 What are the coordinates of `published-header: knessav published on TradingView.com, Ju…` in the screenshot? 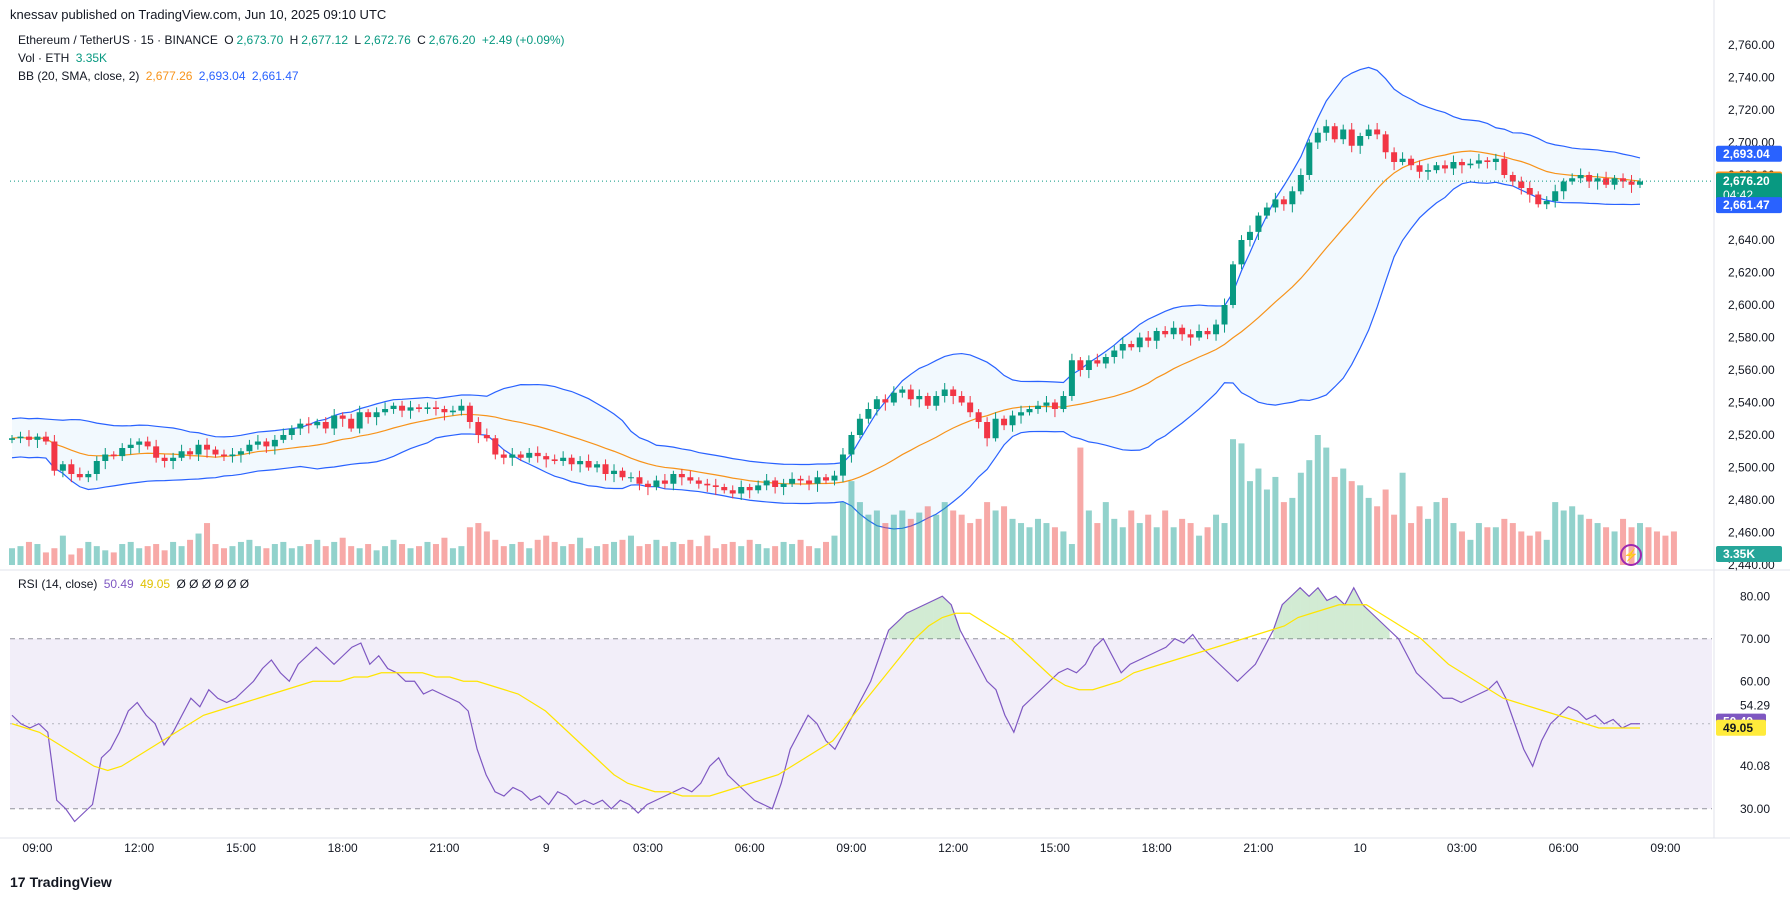 It's located at (198, 14).